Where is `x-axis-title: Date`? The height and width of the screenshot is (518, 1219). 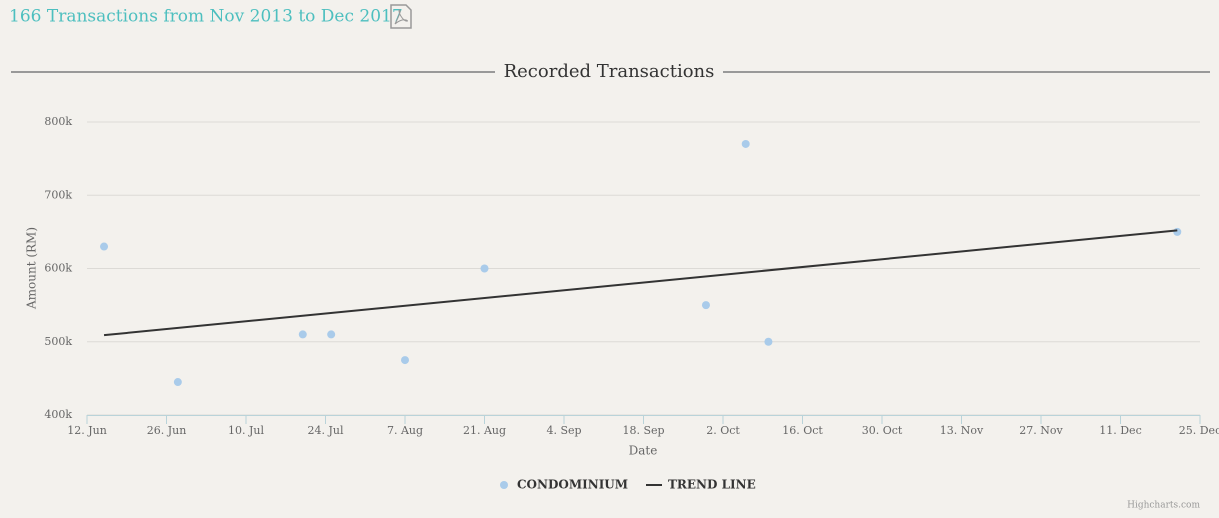
x-axis-title: Date is located at coordinates (643, 451).